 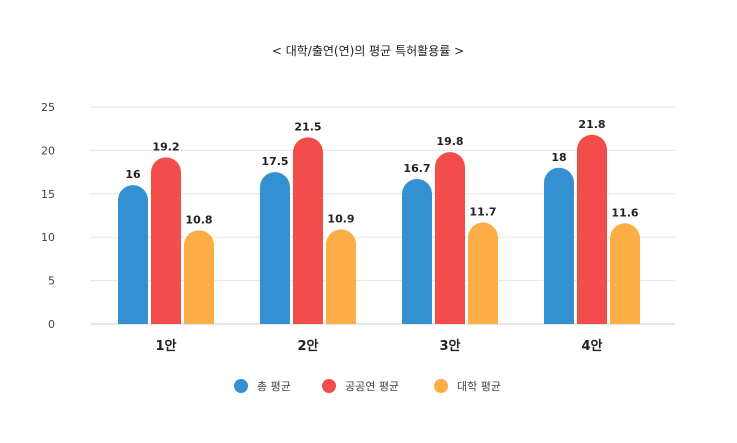 I want to click on data-label: 21.8, so click(x=591, y=124).